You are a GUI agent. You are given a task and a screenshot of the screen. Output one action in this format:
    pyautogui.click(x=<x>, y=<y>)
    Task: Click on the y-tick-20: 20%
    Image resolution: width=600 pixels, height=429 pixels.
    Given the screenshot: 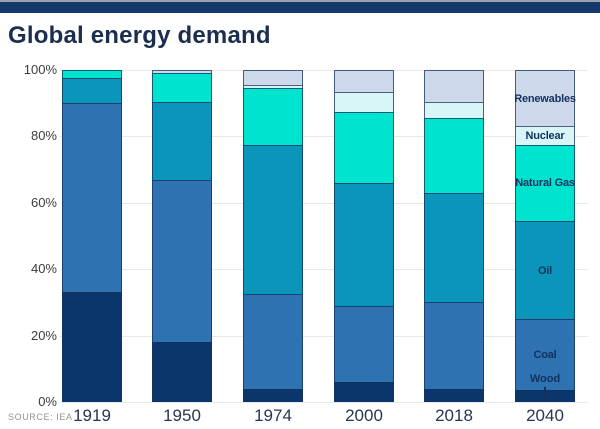 What is the action you would take?
    pyautogui.click(x=43, y=335)
    